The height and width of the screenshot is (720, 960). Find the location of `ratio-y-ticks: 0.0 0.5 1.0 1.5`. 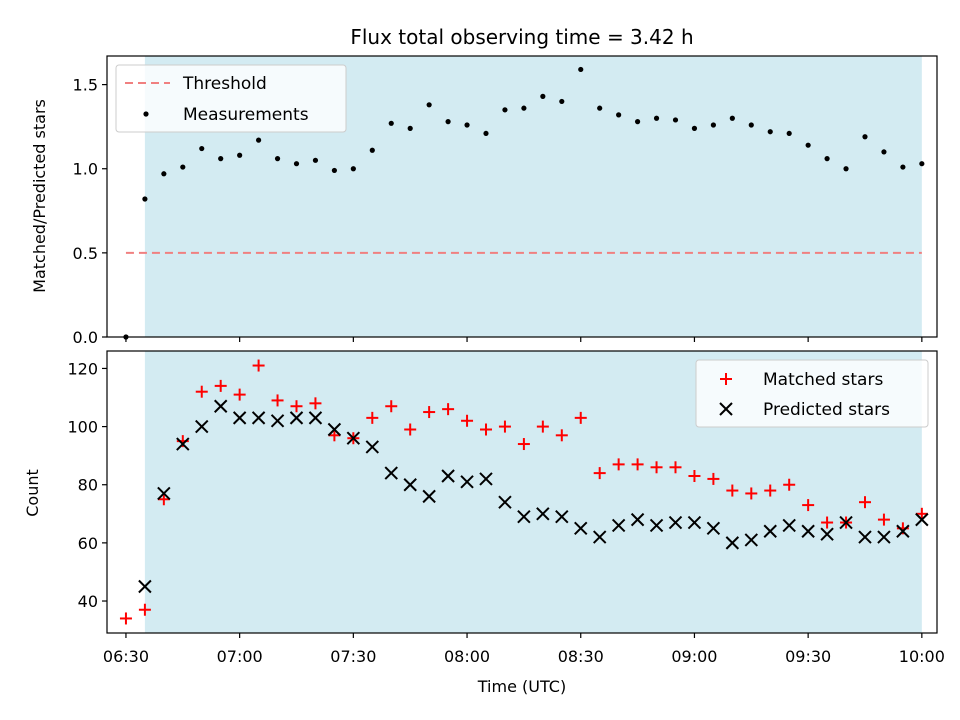

ratio-y-ticks: 0.0 0.5 1.0 1.5 is located at coordinates (90, 211).